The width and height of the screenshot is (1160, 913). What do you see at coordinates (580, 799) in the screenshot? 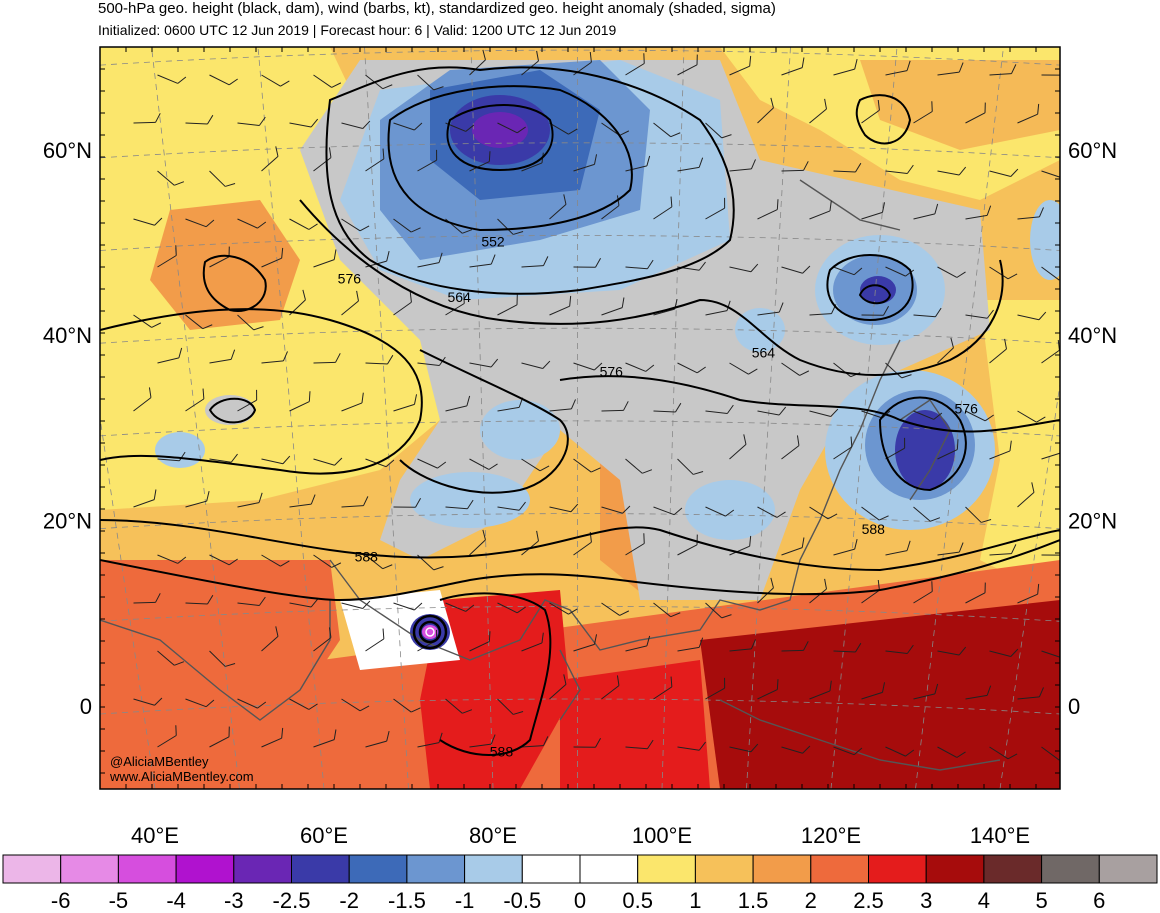
I see `graticule-parallel` at bounding box center [580, 799].